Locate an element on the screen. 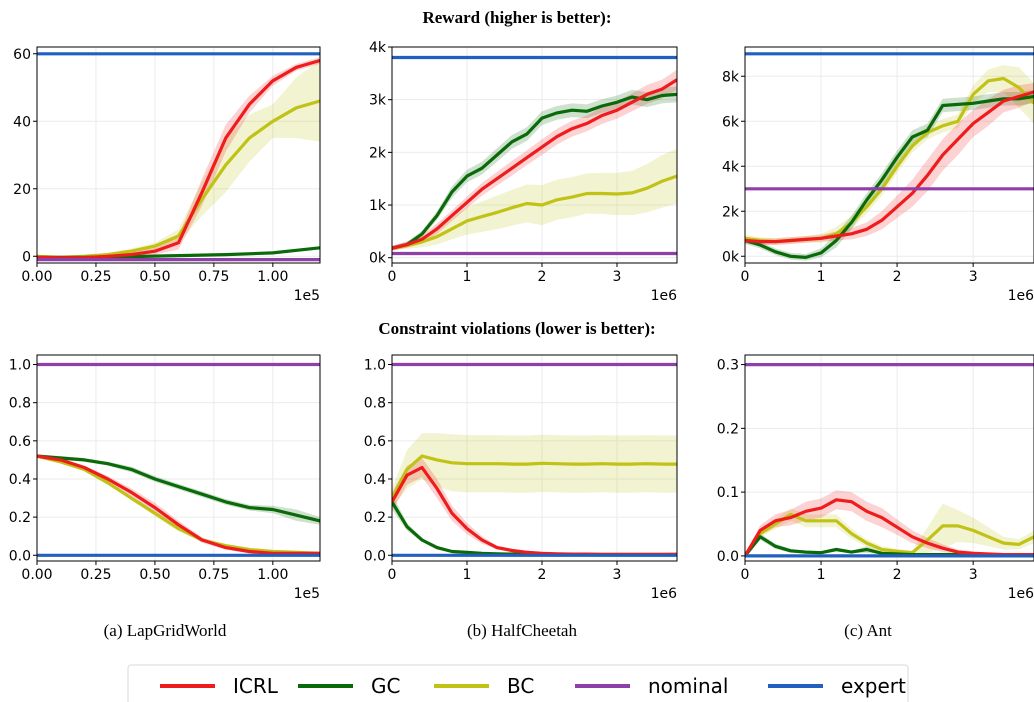 The height and width of the screenshot is (702, 1034). y-tick-label: 0k is located at coordinates (731, 257).